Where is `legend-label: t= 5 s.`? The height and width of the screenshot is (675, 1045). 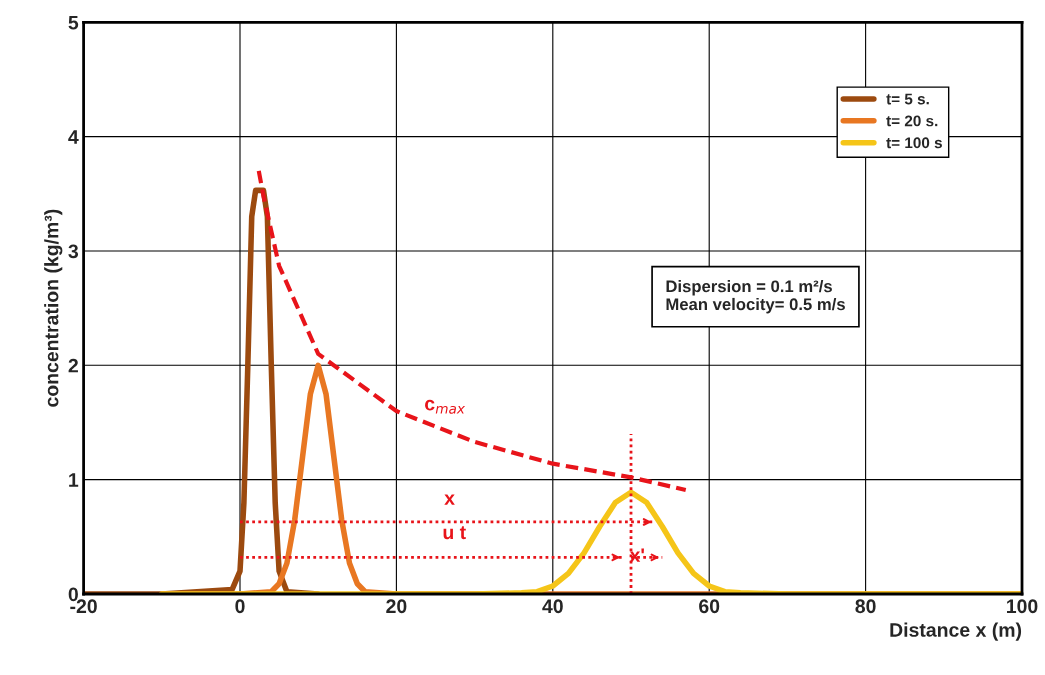 legend-label: t= 5 s. is located at coordinates (907, 99).